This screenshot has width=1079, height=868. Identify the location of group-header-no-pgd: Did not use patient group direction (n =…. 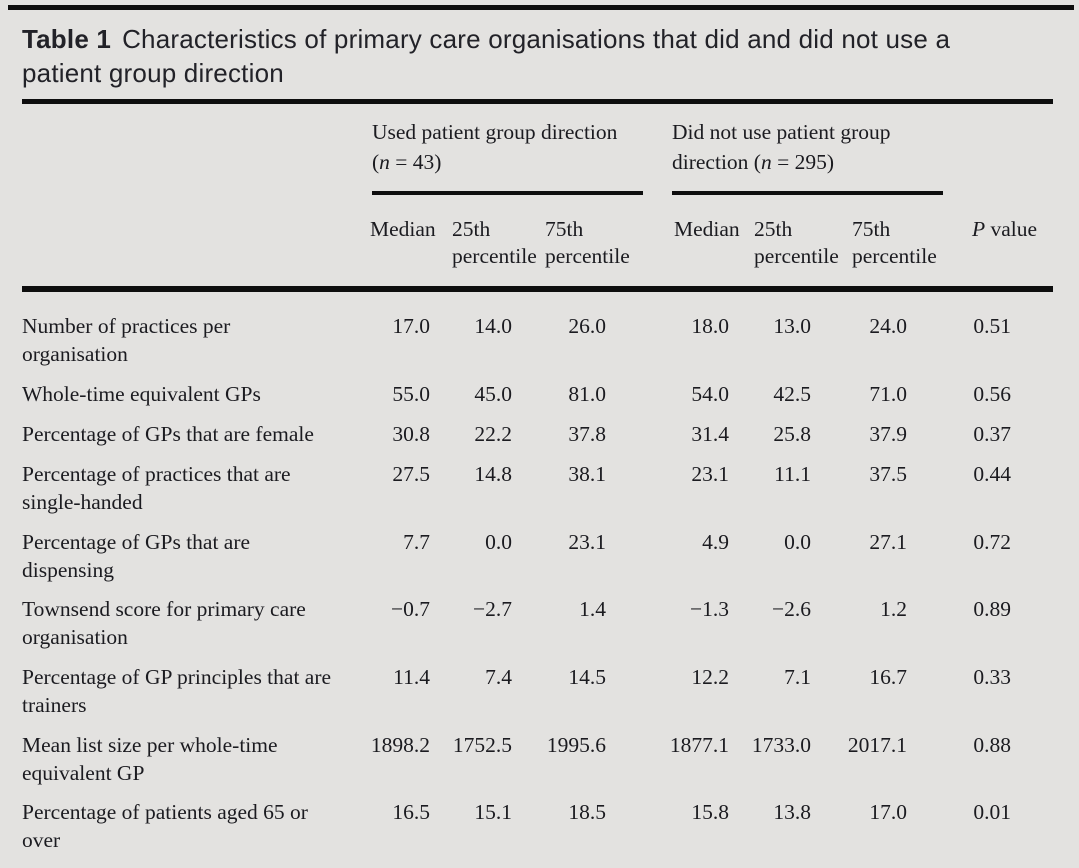
(816, 147).